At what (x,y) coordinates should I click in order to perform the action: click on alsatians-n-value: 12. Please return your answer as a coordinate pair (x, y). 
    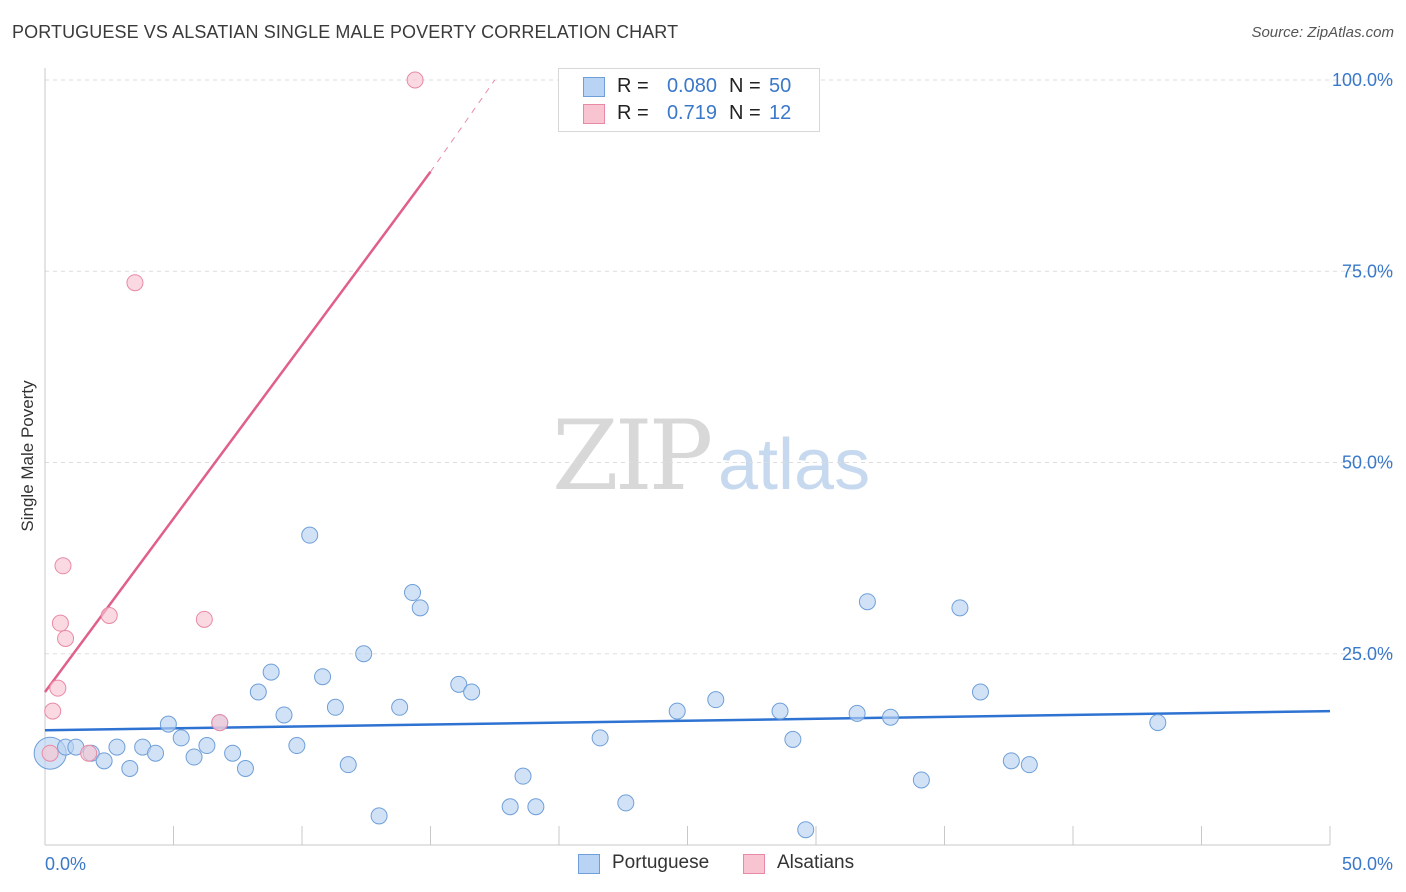
    Looking at the image, I should click on (780, 113).